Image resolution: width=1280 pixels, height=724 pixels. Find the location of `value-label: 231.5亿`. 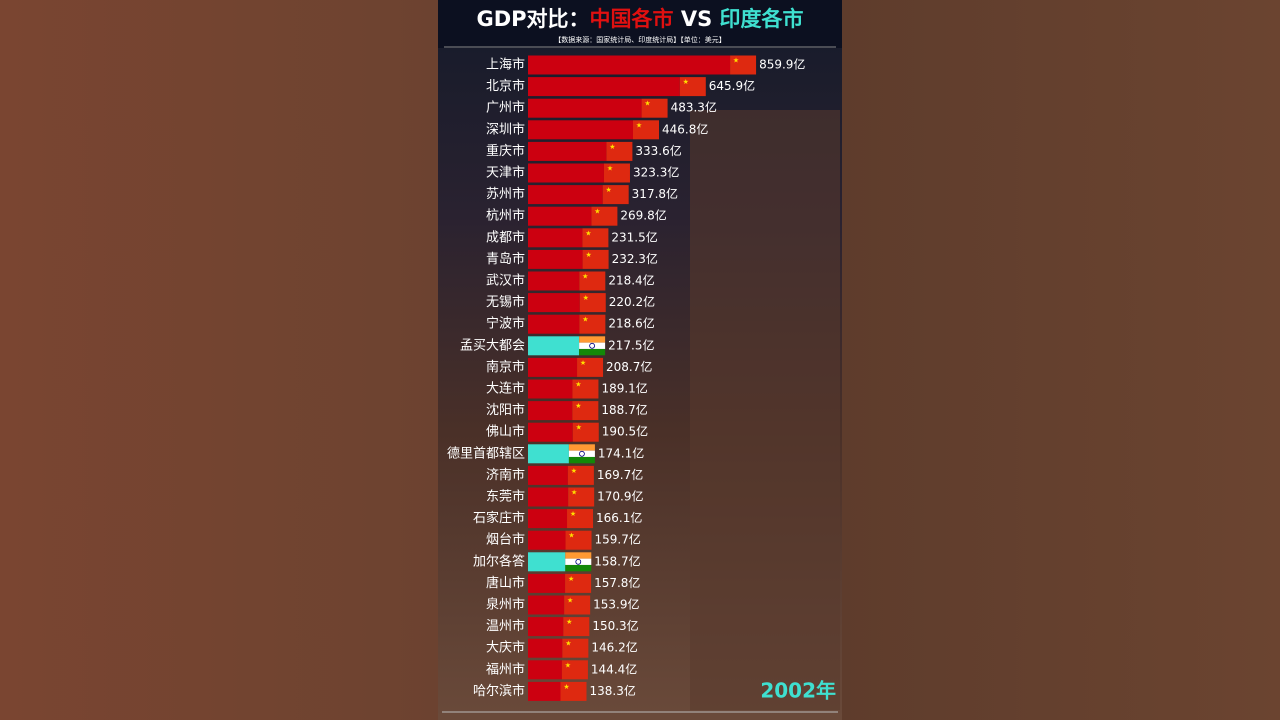

value-label: 231.5亿 is located at coordinates (634, 236).